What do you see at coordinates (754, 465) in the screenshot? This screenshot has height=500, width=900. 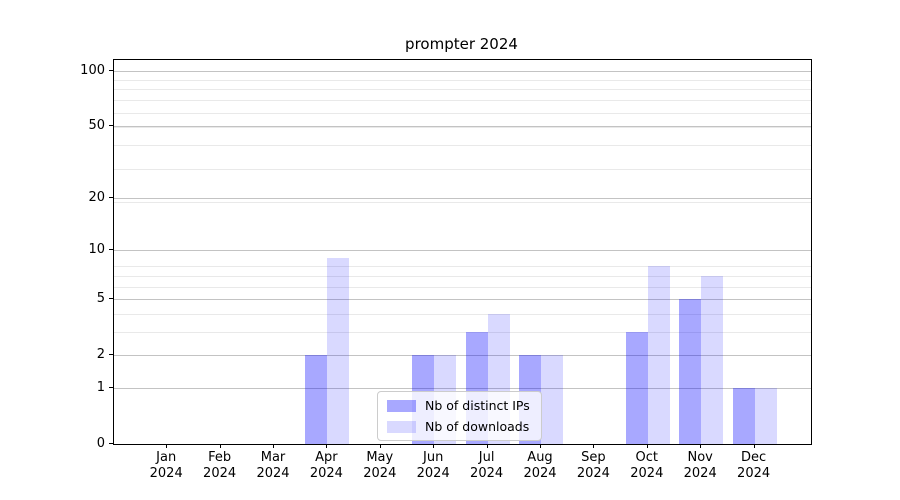 I see `x-tick-label: Dec 2024` at bounding box center [754, 465].